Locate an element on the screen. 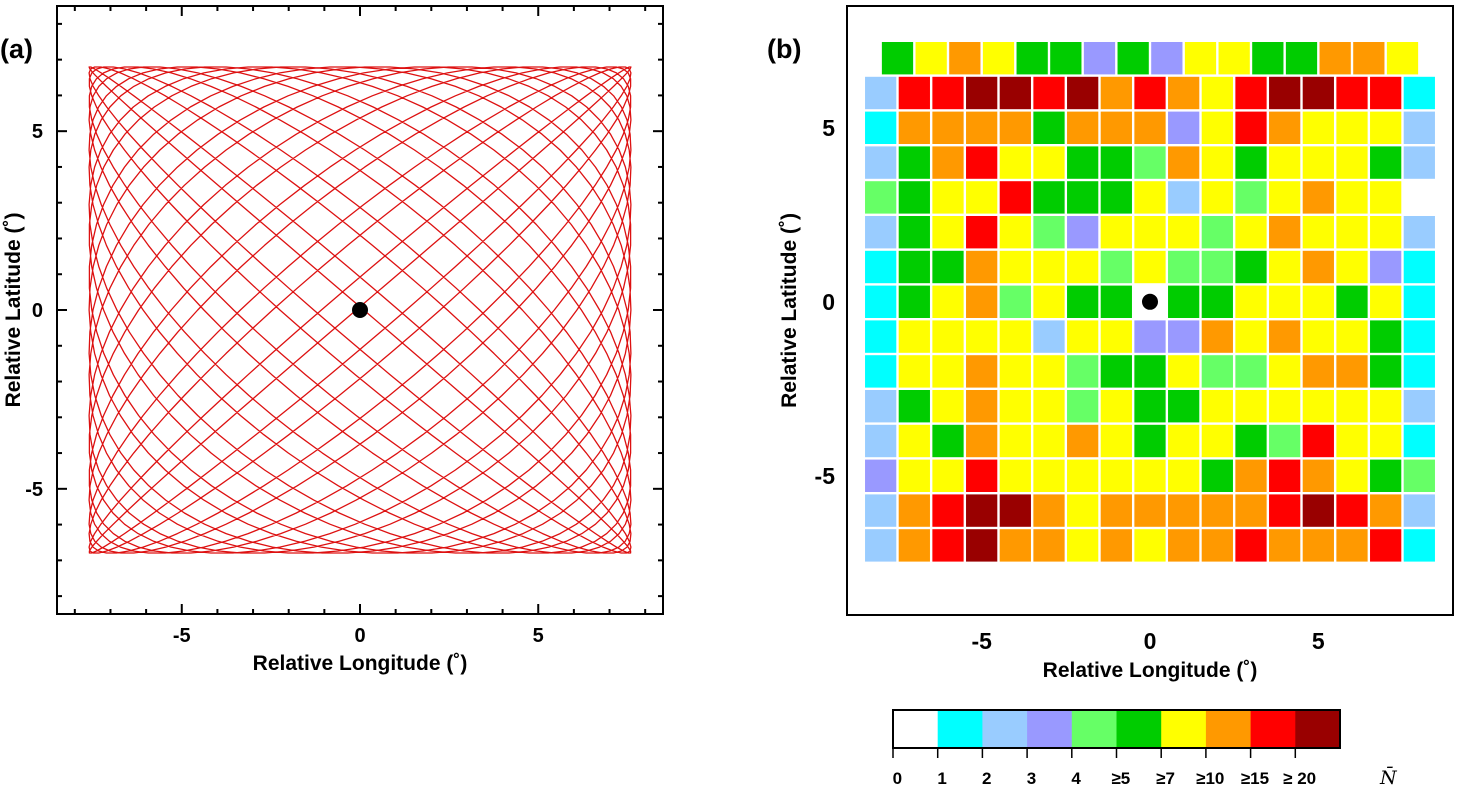  panel-a-label: (a) is located at coordinates (16, 49).